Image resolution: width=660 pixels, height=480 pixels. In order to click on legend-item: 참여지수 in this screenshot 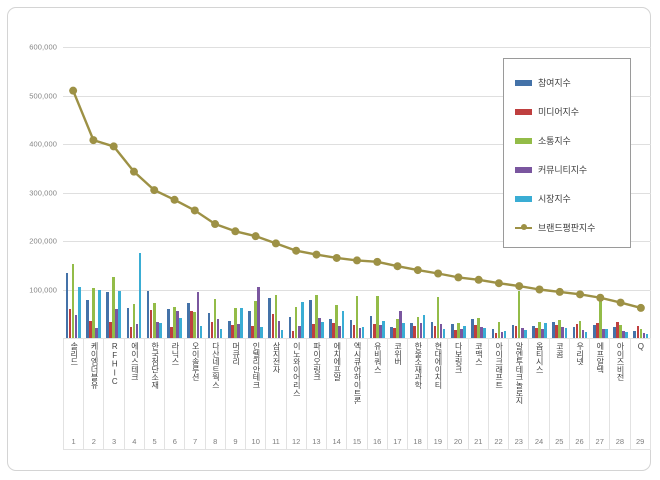, I will do `click(572, 82)`.